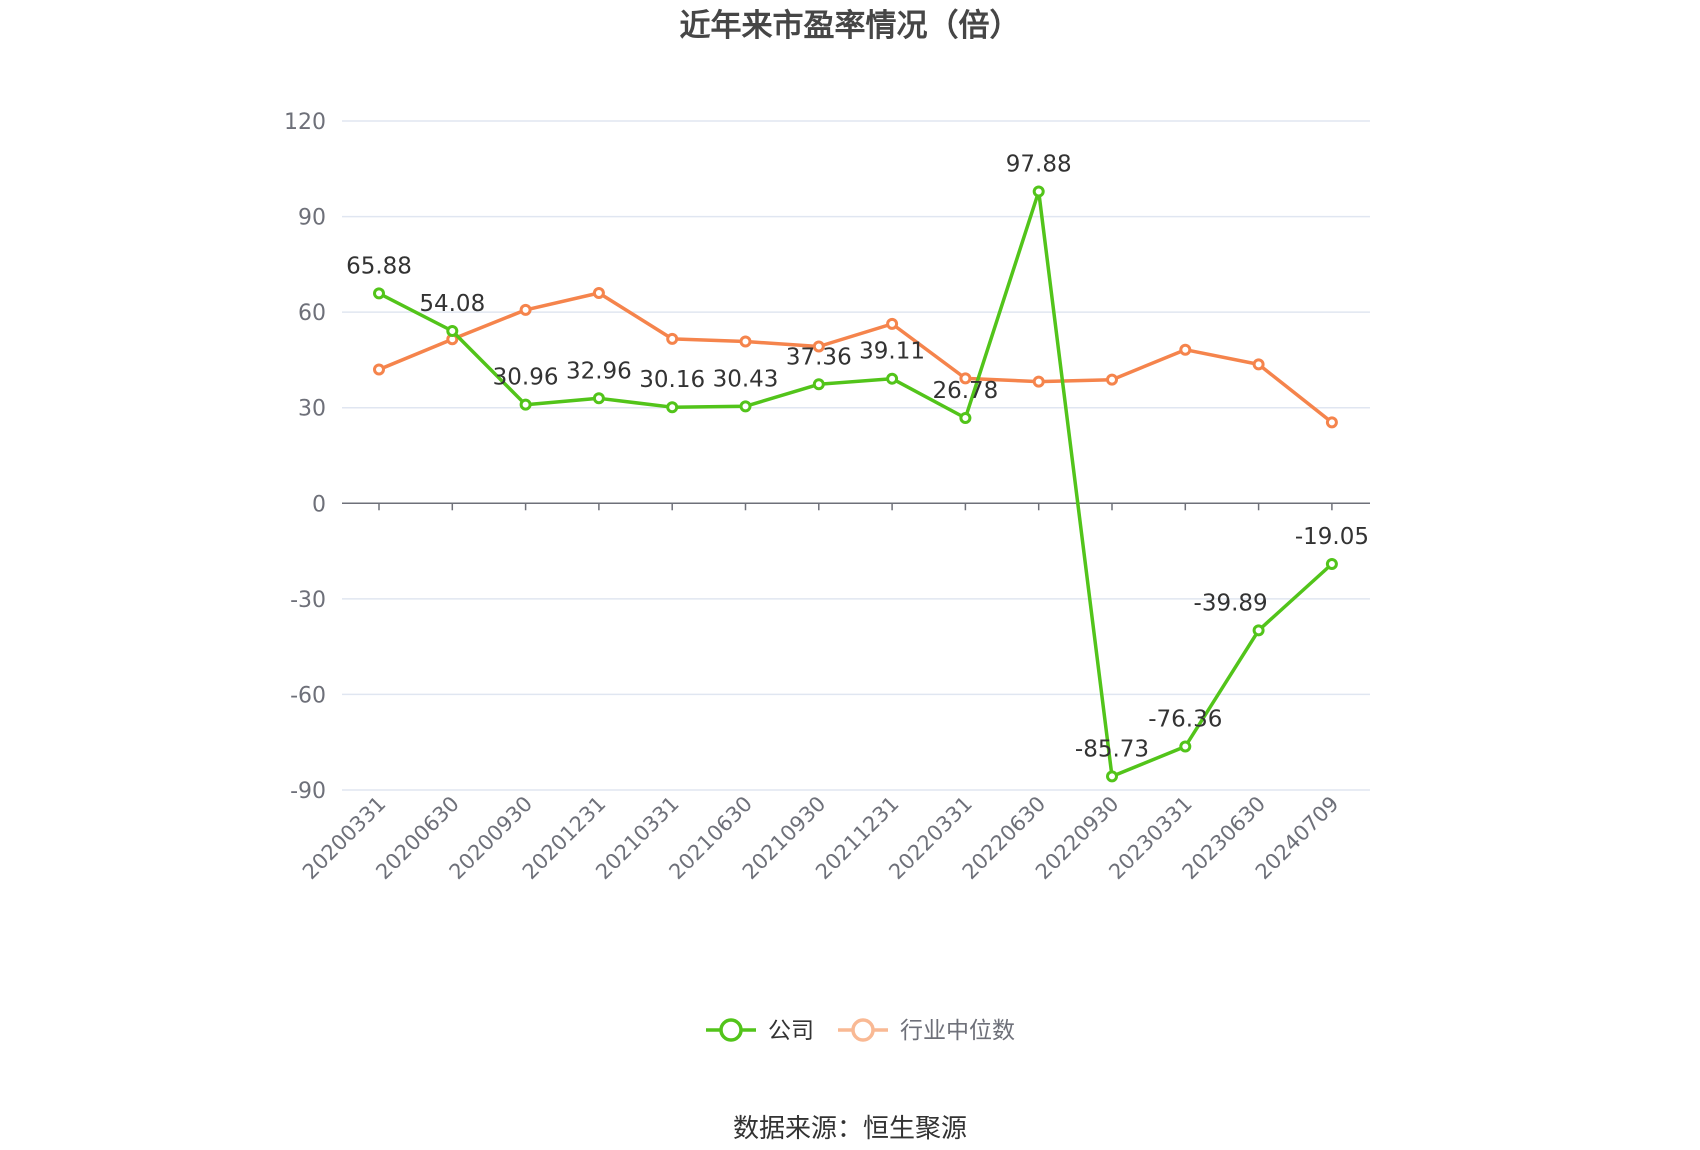 The height and width of the screenshot is (1150, 1700). What do you see at coordinates (526, 378) in the screenshot?
I see `data-label: 30.96` at bounding box center [526, 378].